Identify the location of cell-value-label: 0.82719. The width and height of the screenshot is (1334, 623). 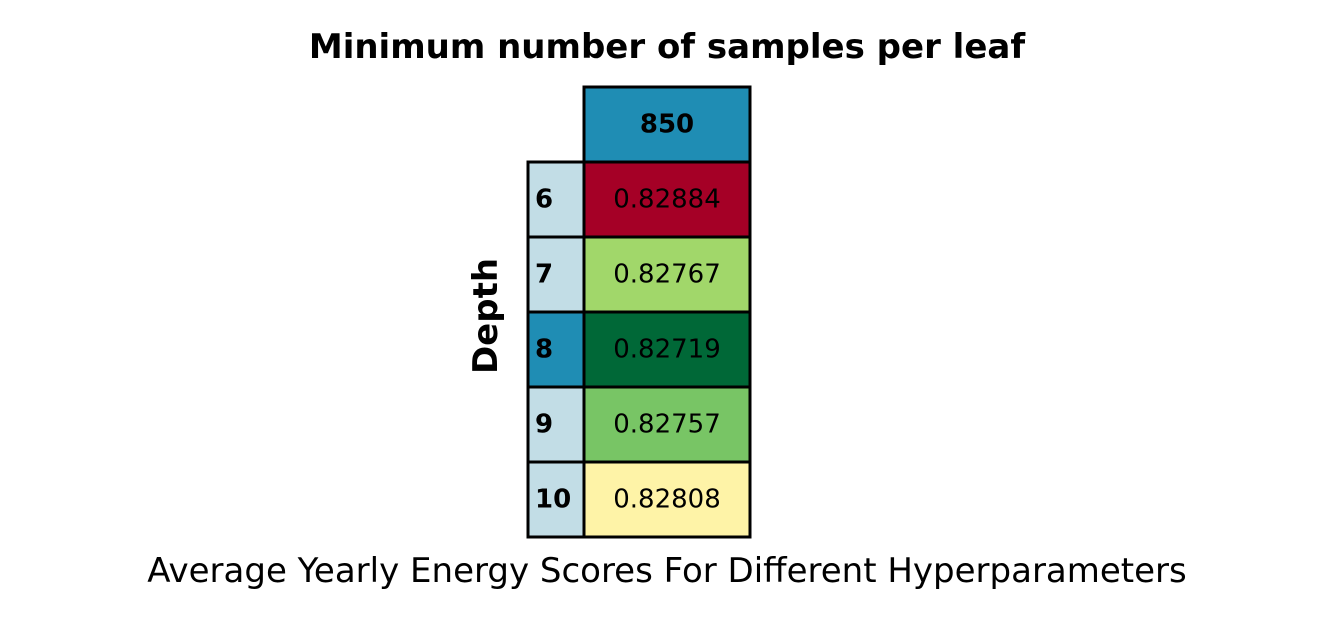
(667, 350).